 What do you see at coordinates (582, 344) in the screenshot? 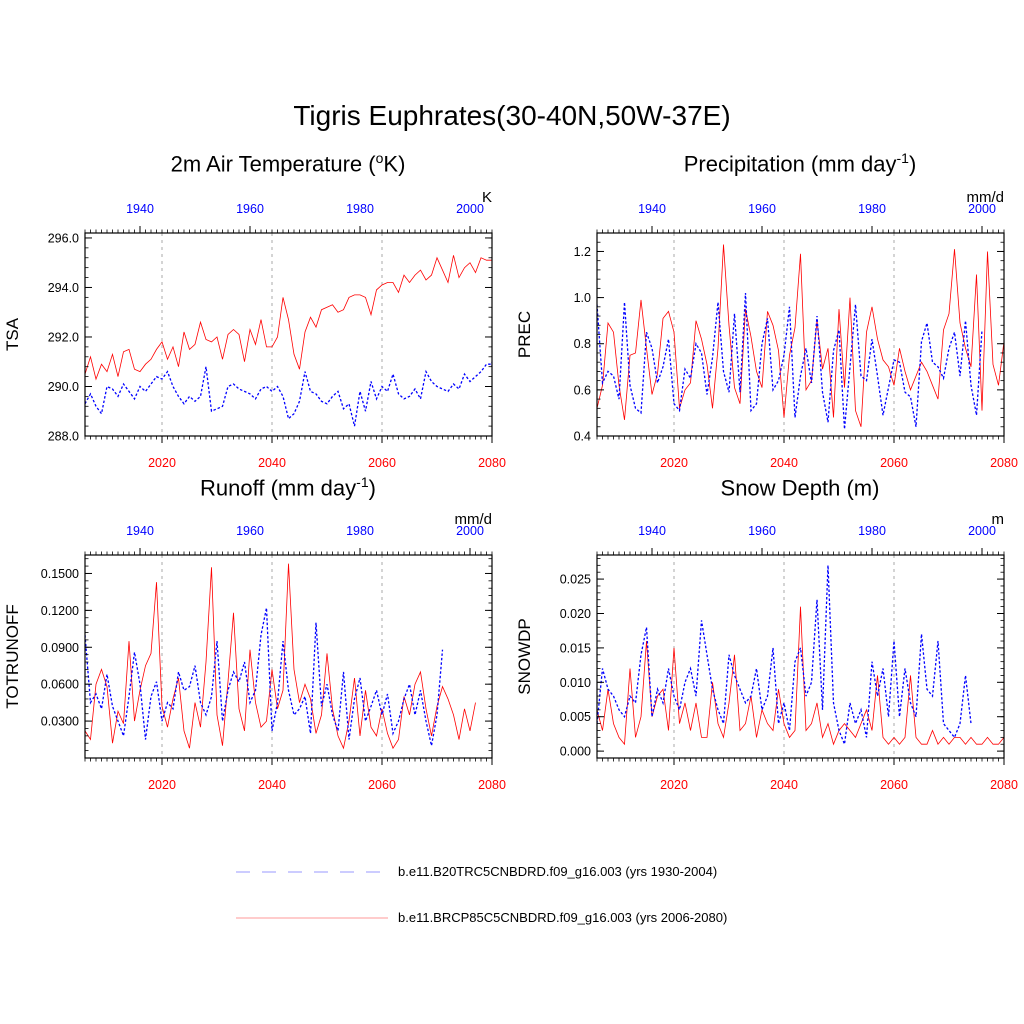
I see `prec-ytick-label-2: 0.8` at bounding box center [582, 344].